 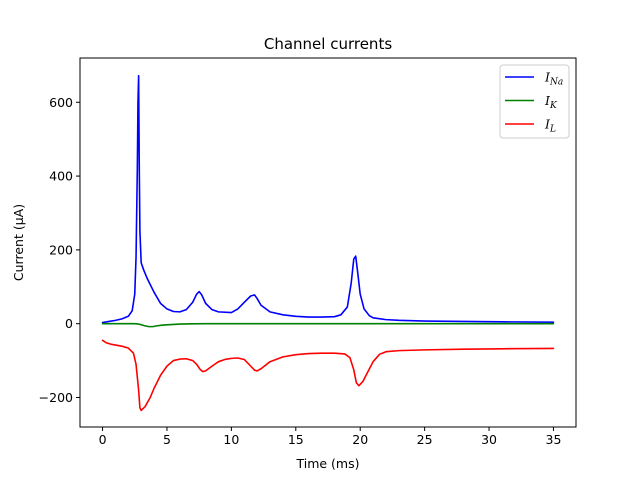 What do you see at coordinates (328, 325) in the screenshot?
I see `series-line-i-k` at bounding box center [328, 325].